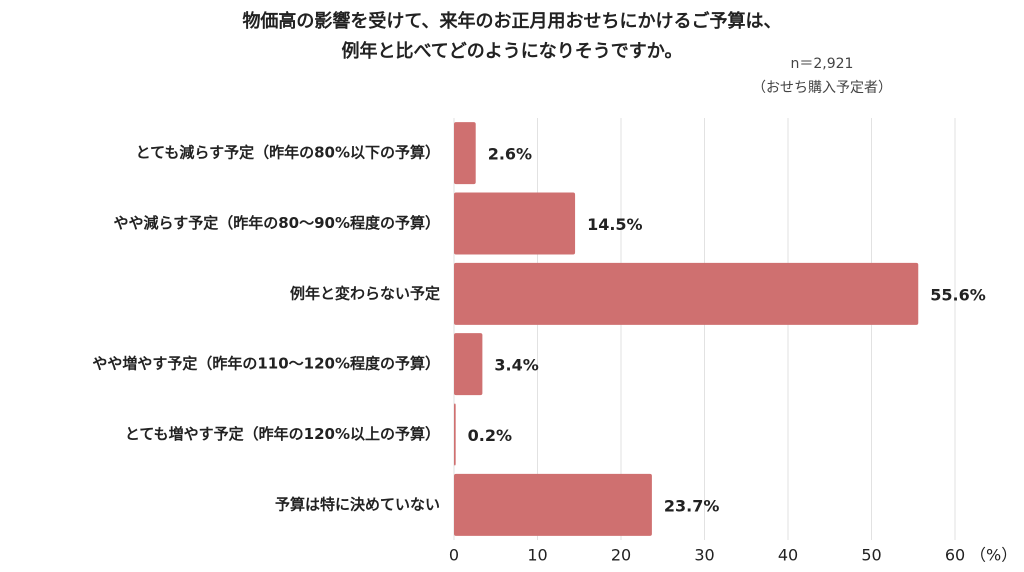 This screenshot has width=1024, height=572. What do you see at coordinates (993, 555) in the screenshot?
I see `x-axis-label: （%）` at bounding box center [993, 555].